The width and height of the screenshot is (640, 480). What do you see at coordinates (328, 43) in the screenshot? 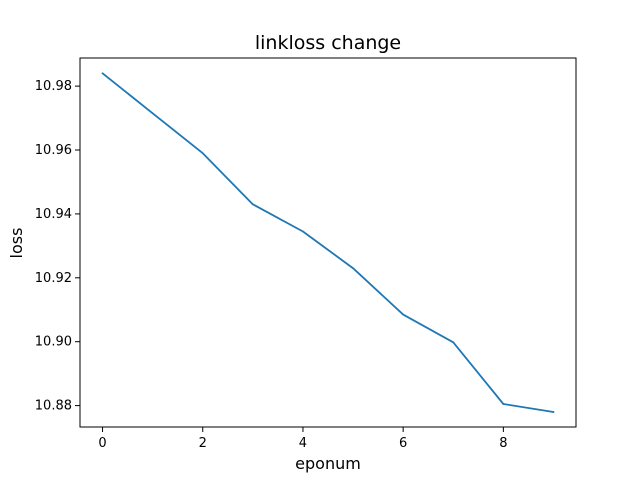
I see `chart-title: linkloss change` at bounding box center [328, 43].